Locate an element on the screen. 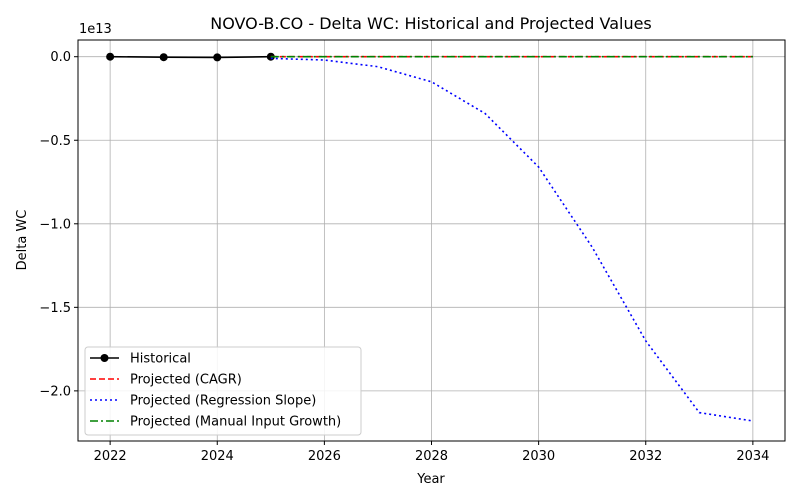 The image size is (800, 500). x-tick-label: 2026 is located at coordinates (324, 456).